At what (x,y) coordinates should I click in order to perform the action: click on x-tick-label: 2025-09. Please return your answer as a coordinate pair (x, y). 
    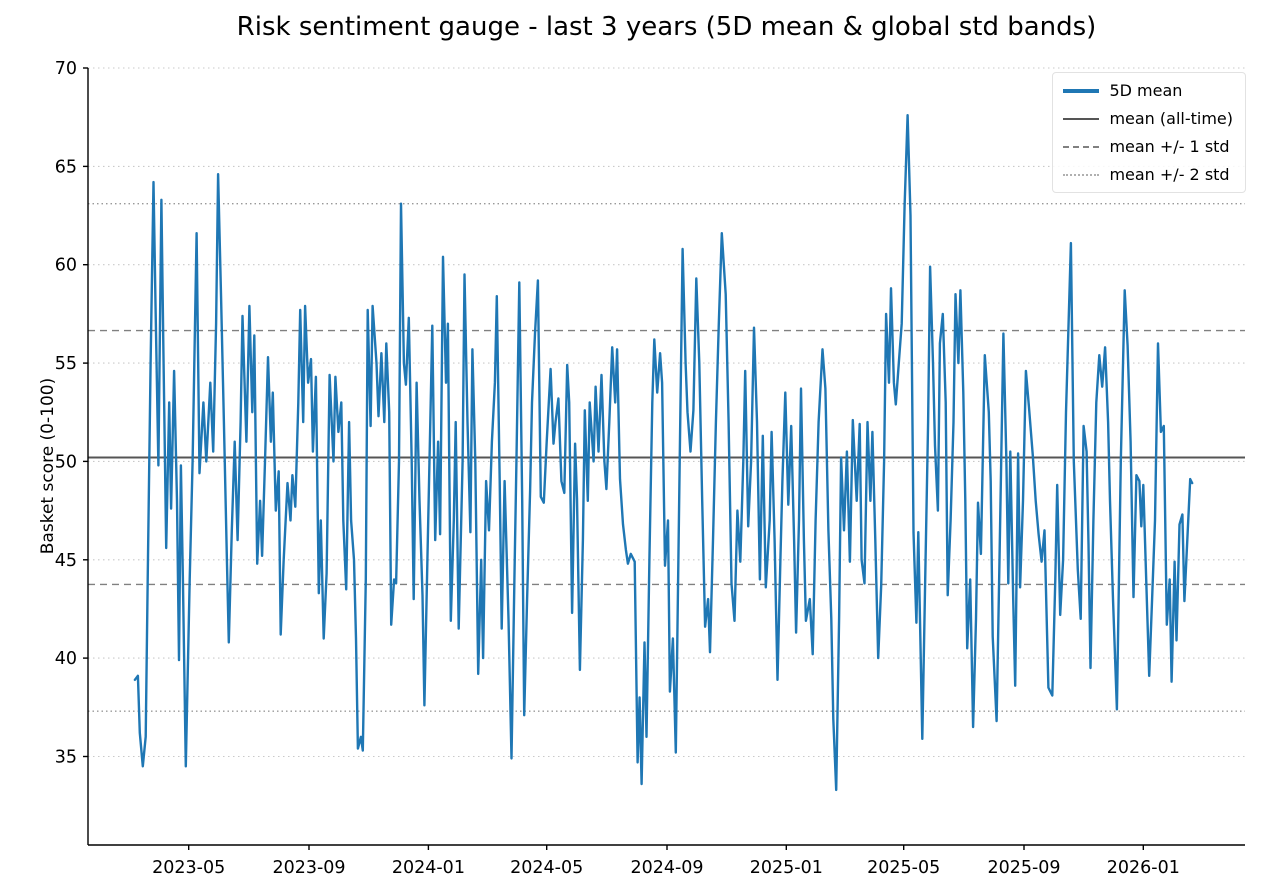
    Looking at the image, I should click on (1023, 868).